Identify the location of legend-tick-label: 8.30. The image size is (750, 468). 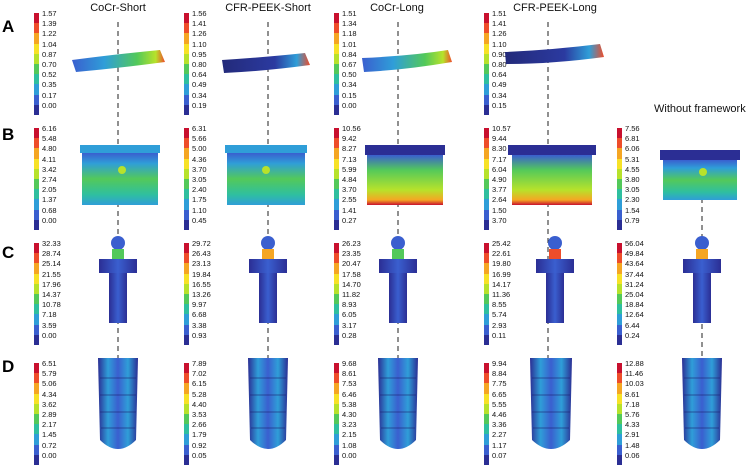
(499, 149).